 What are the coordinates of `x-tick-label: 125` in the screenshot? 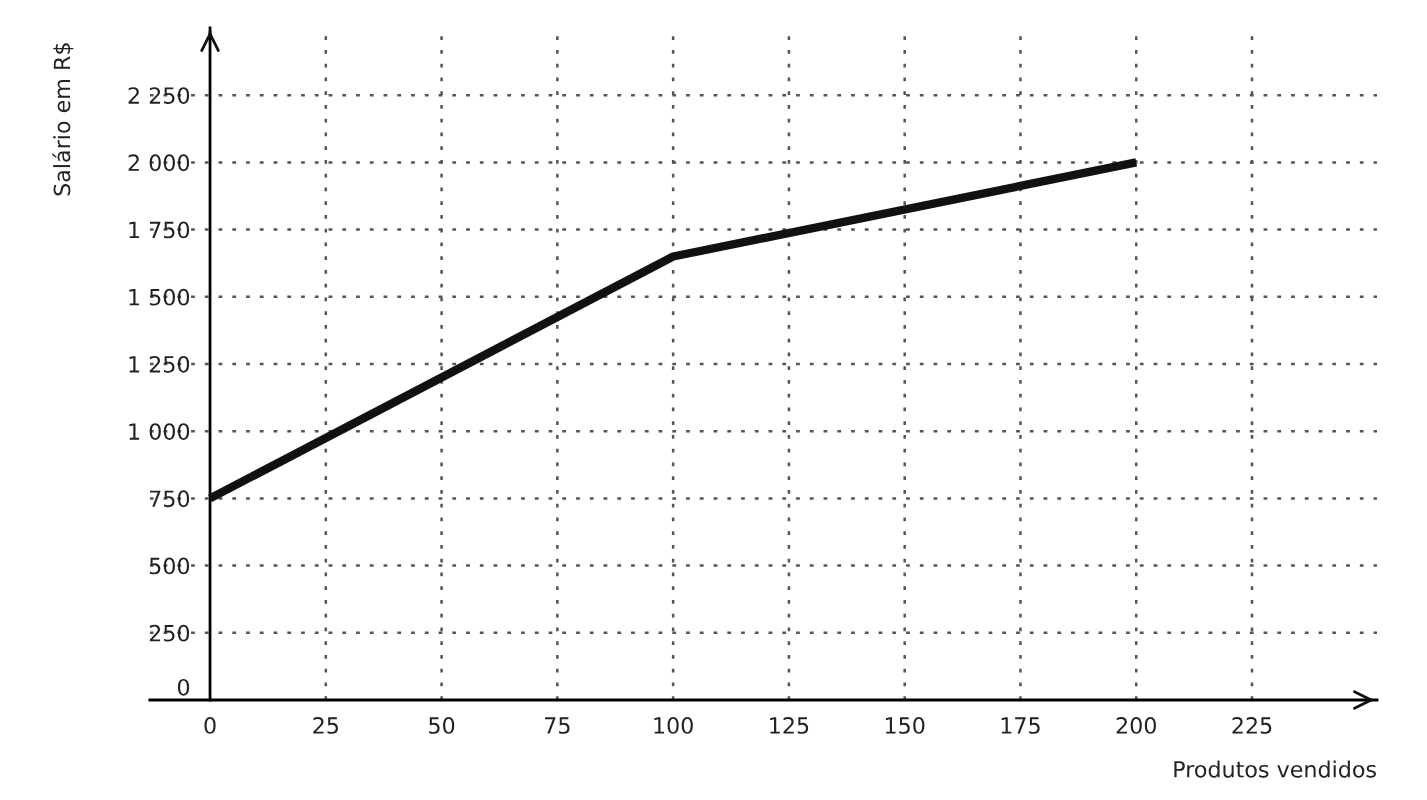 It's located at (789, 725).